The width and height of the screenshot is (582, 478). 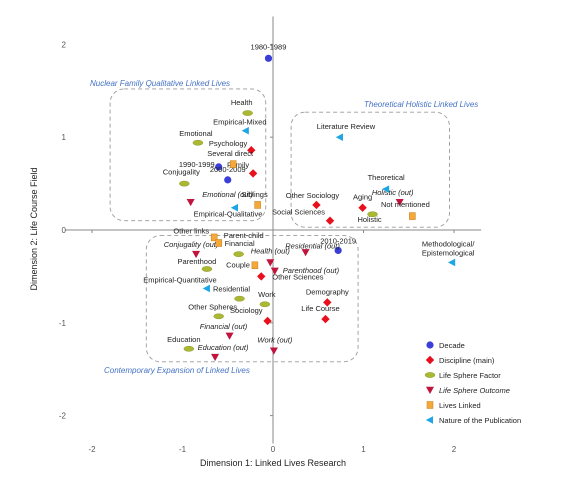 I want to click on point-life-sphere-outcome-financial-out, so click(x=229, y=336).